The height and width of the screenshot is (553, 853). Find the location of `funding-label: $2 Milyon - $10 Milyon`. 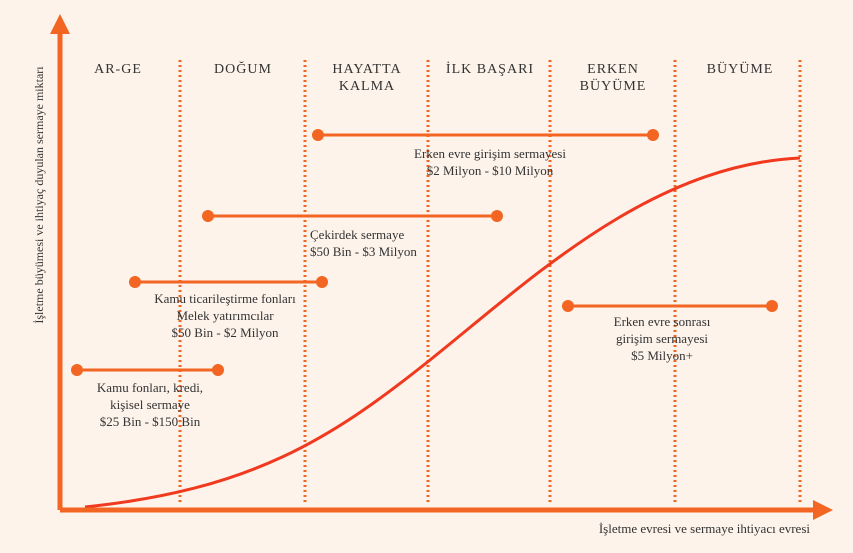

funding-label: $2 Milyon - $10 Milyon is located at coordinates (490, 170).